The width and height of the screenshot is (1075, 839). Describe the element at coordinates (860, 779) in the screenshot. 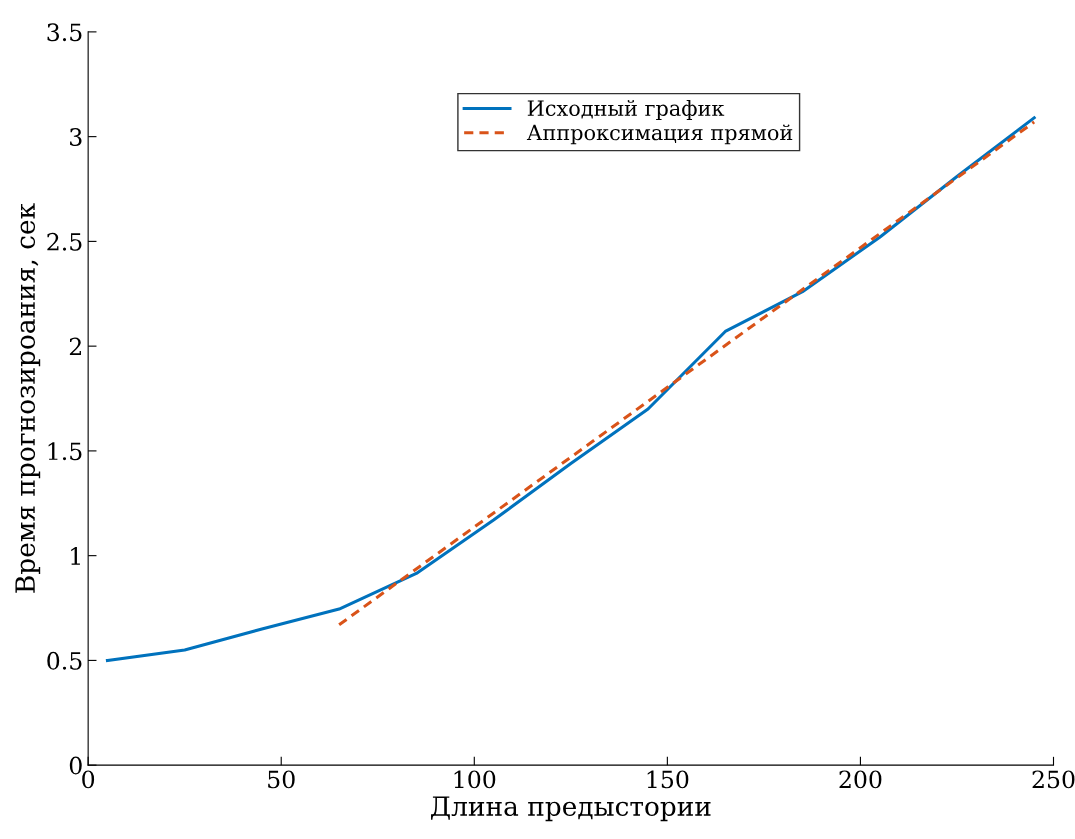

I see `x-tick-label: 200` at that location.